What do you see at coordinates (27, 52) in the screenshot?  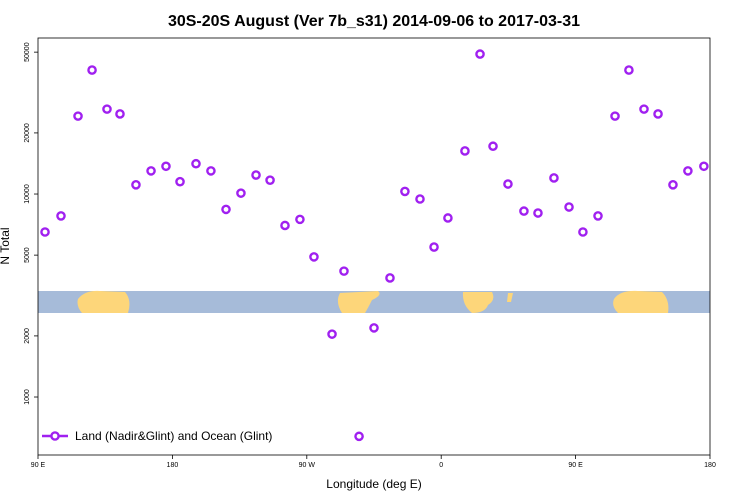 I see `y-tick-label: 50000` at bounding box center [27, 52].